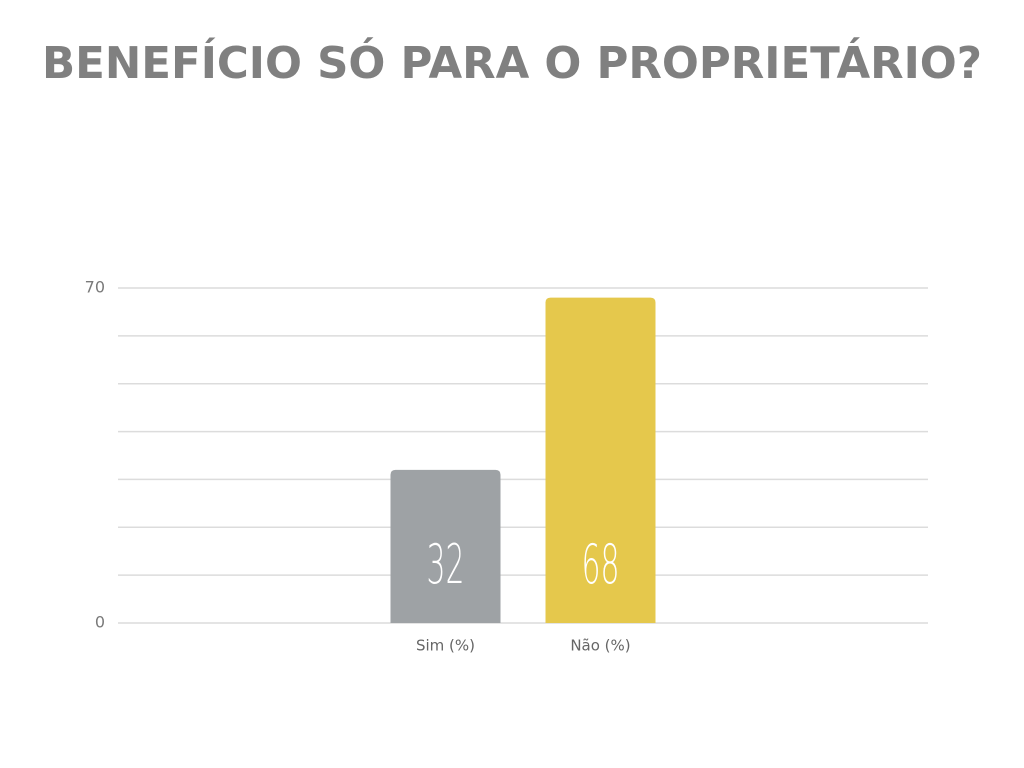  What do you see at coordinates (601, 564) in the screenshot?
I see `value-label: 68` at bounding box center [601, 564].